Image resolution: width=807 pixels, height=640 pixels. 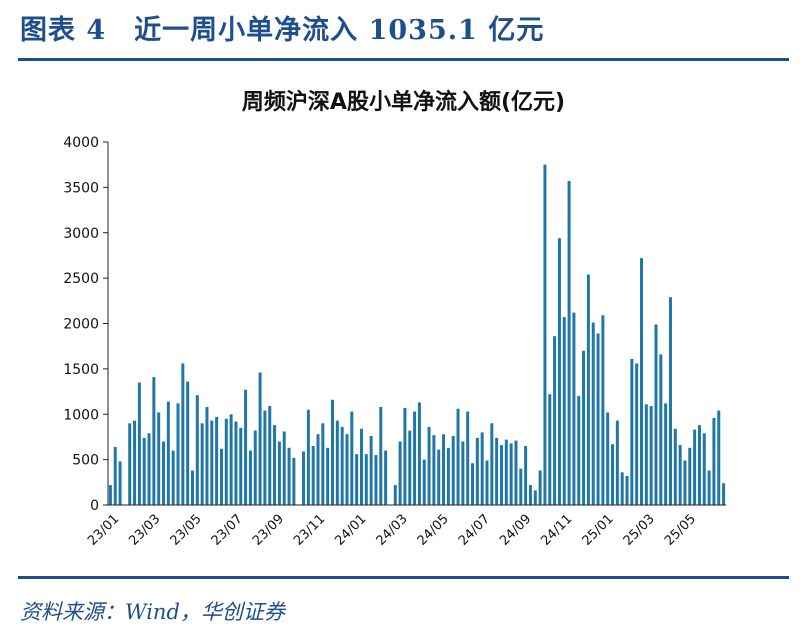 What do you see at coordinates (186, 530) in the screenshot?
I see `x-tick-label: 23/05` at bounding box center [186, 530].